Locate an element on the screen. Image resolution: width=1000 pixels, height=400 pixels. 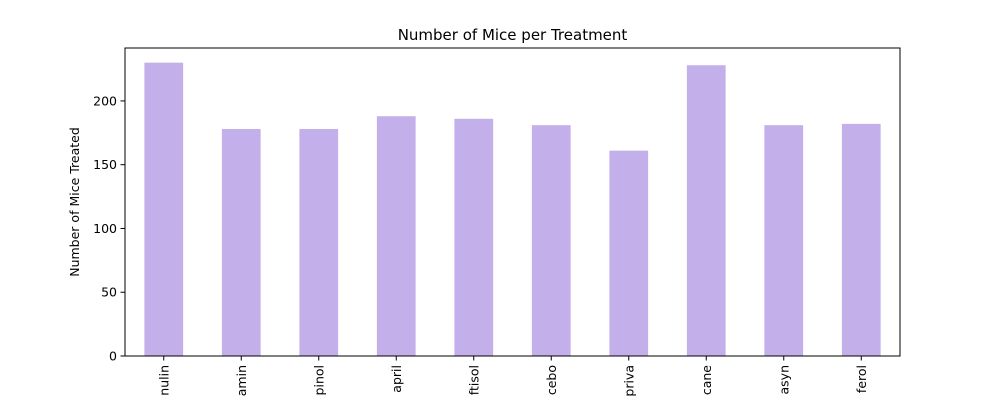
bar-ftisol is located at coordinates (474, 237).